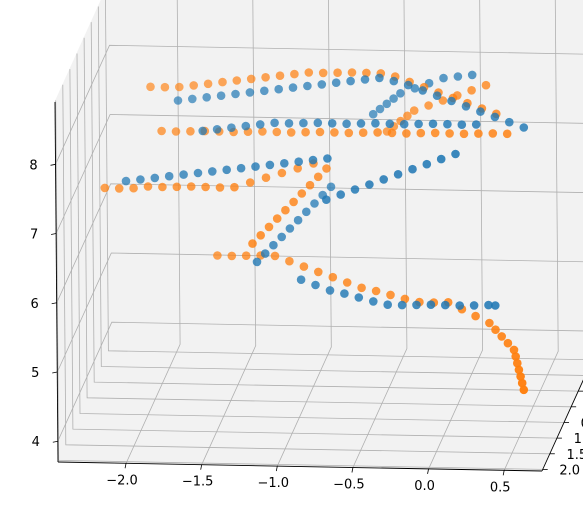  What do you see at coordinates (34, 235) in the screenshot?
I see `z-tick-label: 7` at bounding box center [34, 235].